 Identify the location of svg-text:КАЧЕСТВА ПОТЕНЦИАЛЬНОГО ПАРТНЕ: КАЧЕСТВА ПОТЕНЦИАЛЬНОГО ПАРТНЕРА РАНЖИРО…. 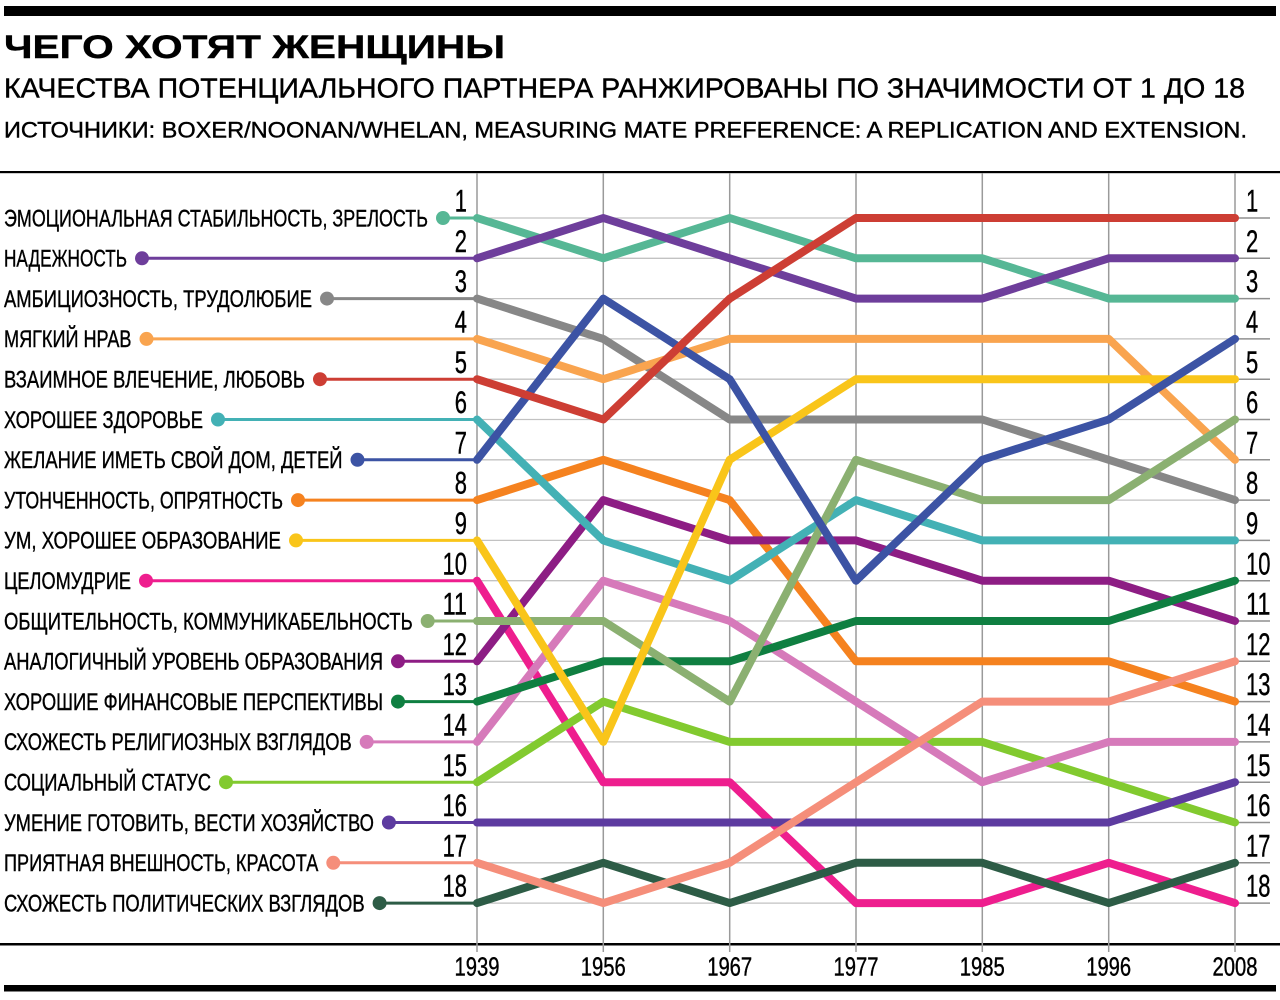
(624, 88).